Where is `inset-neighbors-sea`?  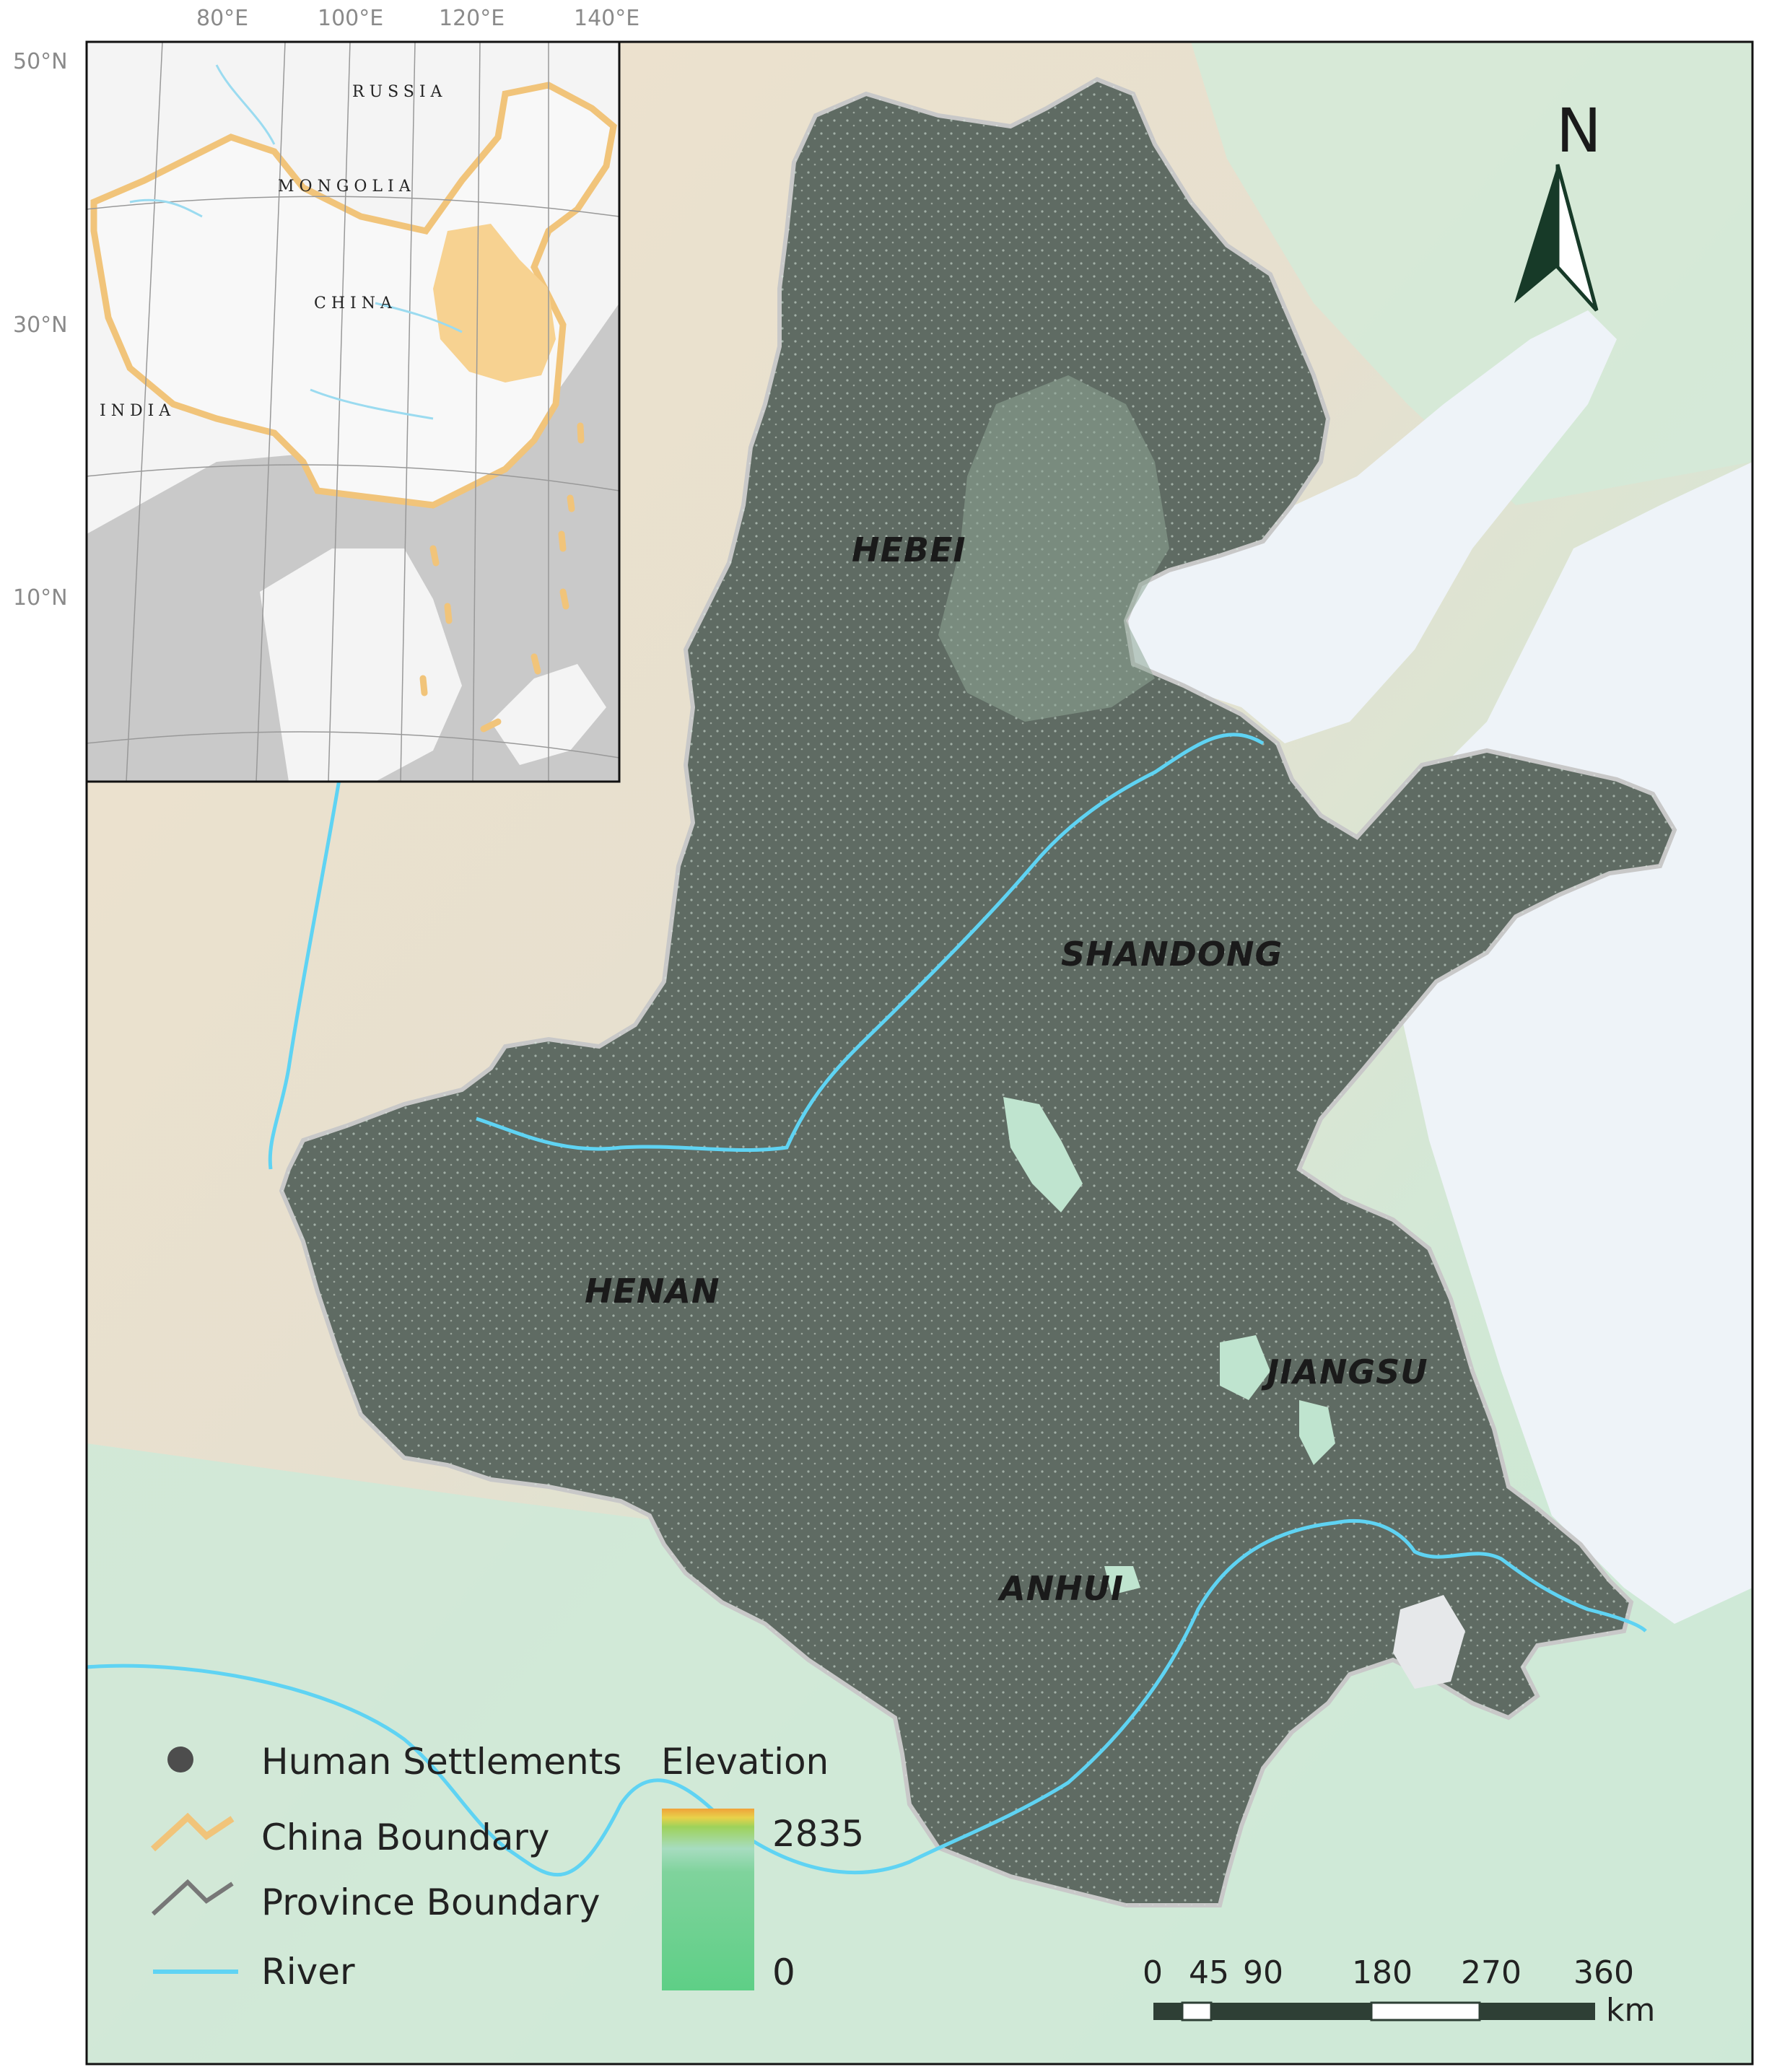
inset-neighbors-sea is located at coordinates (353, 542).